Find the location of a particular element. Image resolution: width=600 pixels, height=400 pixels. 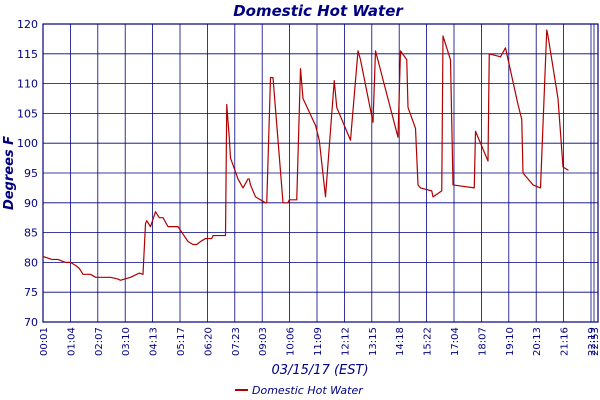

x-tick-label: 12:12 is located at coordinates (345, 341).